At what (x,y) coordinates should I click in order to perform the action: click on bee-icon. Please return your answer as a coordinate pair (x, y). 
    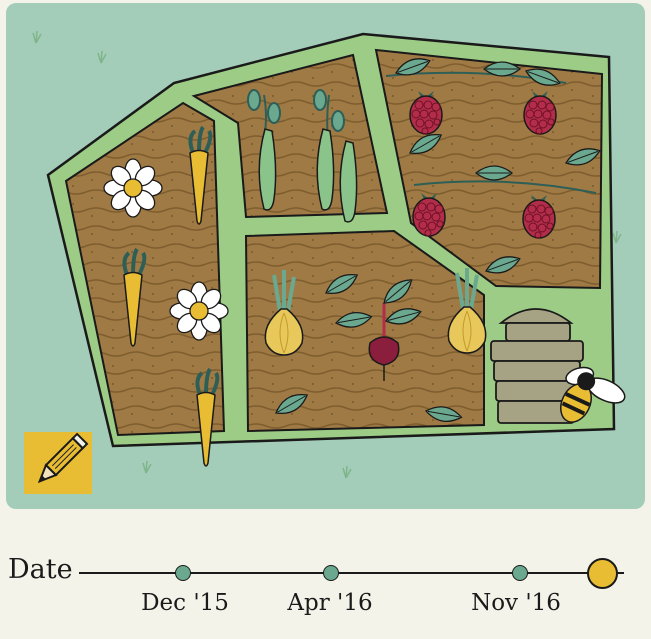
    Looking at the image, I should click on (593, 394).